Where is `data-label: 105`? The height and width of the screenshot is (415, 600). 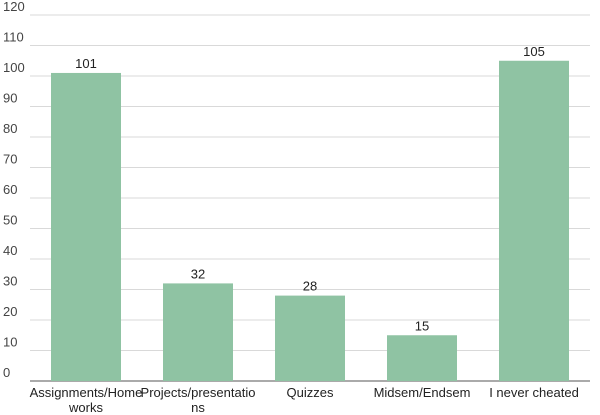
data-label: 105 is located at coordinates (534, 51).